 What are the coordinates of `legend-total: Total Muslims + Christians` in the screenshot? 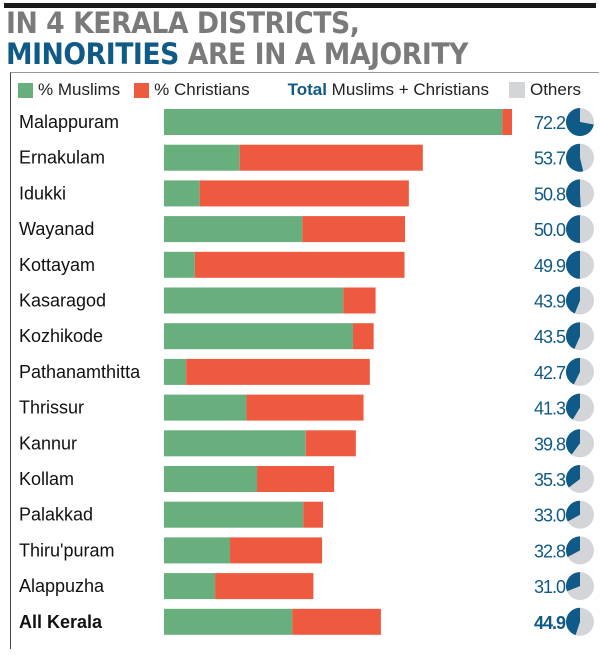 It's located at (388, 90).